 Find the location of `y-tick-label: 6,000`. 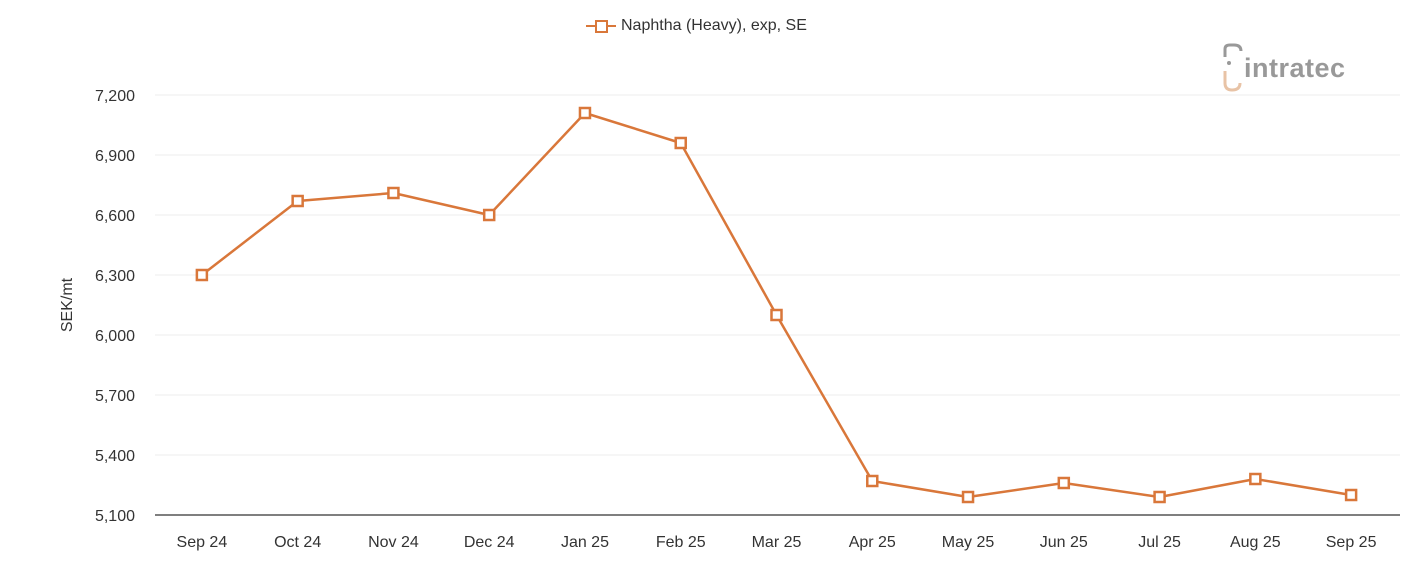

y-tick-label: 6,000 is located at coordinates (115, 336).